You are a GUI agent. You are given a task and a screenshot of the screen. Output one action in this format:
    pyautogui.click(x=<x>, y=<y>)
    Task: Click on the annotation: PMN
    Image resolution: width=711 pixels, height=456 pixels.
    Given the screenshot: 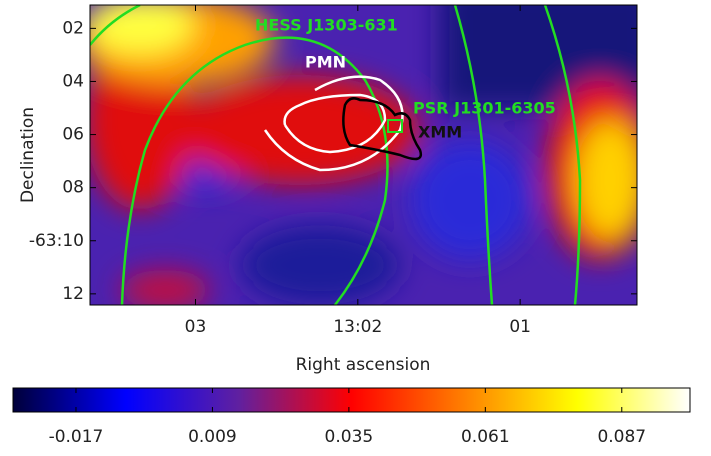 What is the action you would take?
    pyautogui.click(x=325, y=62)
    